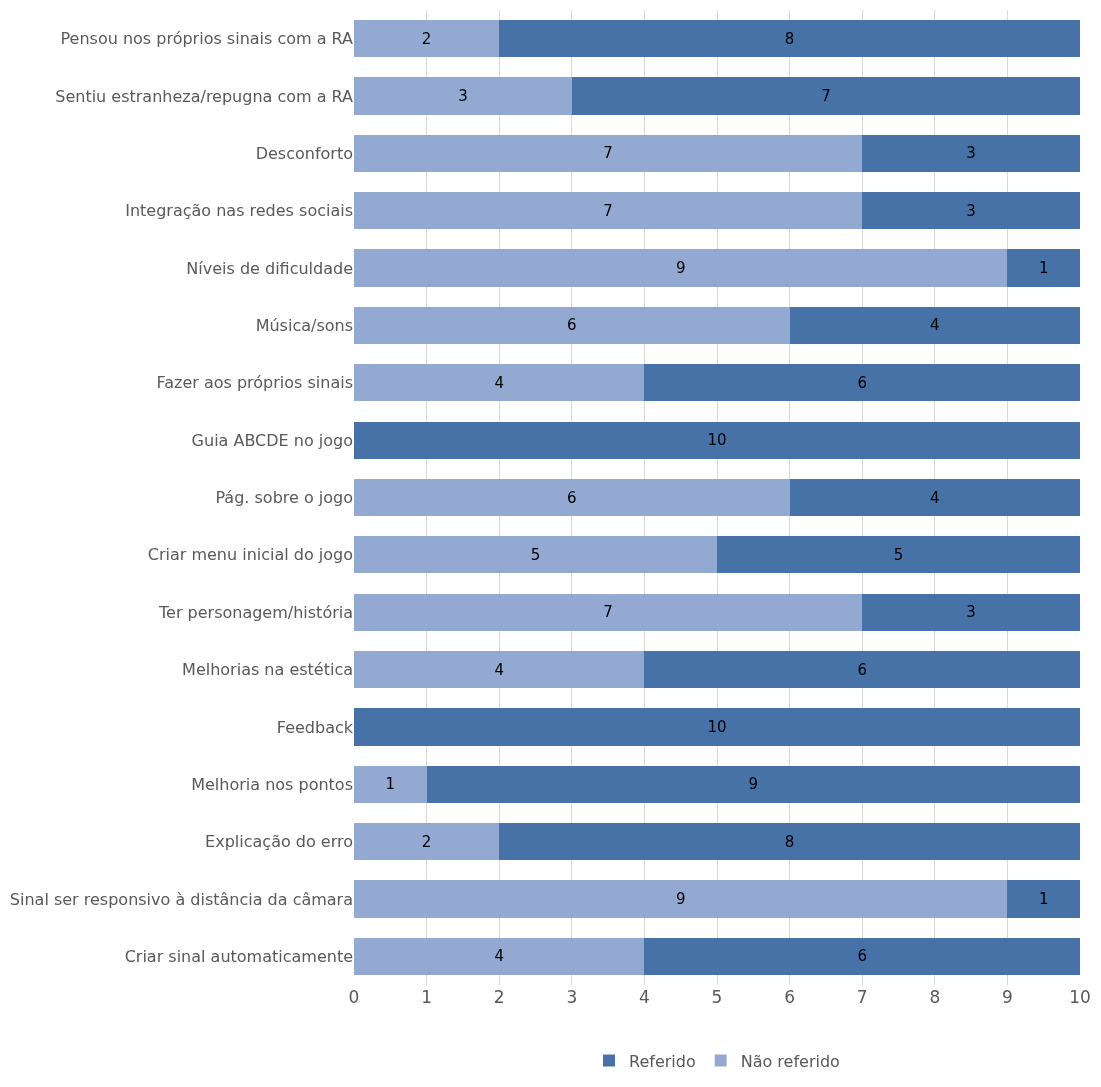  Describe the element at coordinates (272, 440) in the screenshot. I see `y-tick-label: Guia ABCDE no jogo` at that location.